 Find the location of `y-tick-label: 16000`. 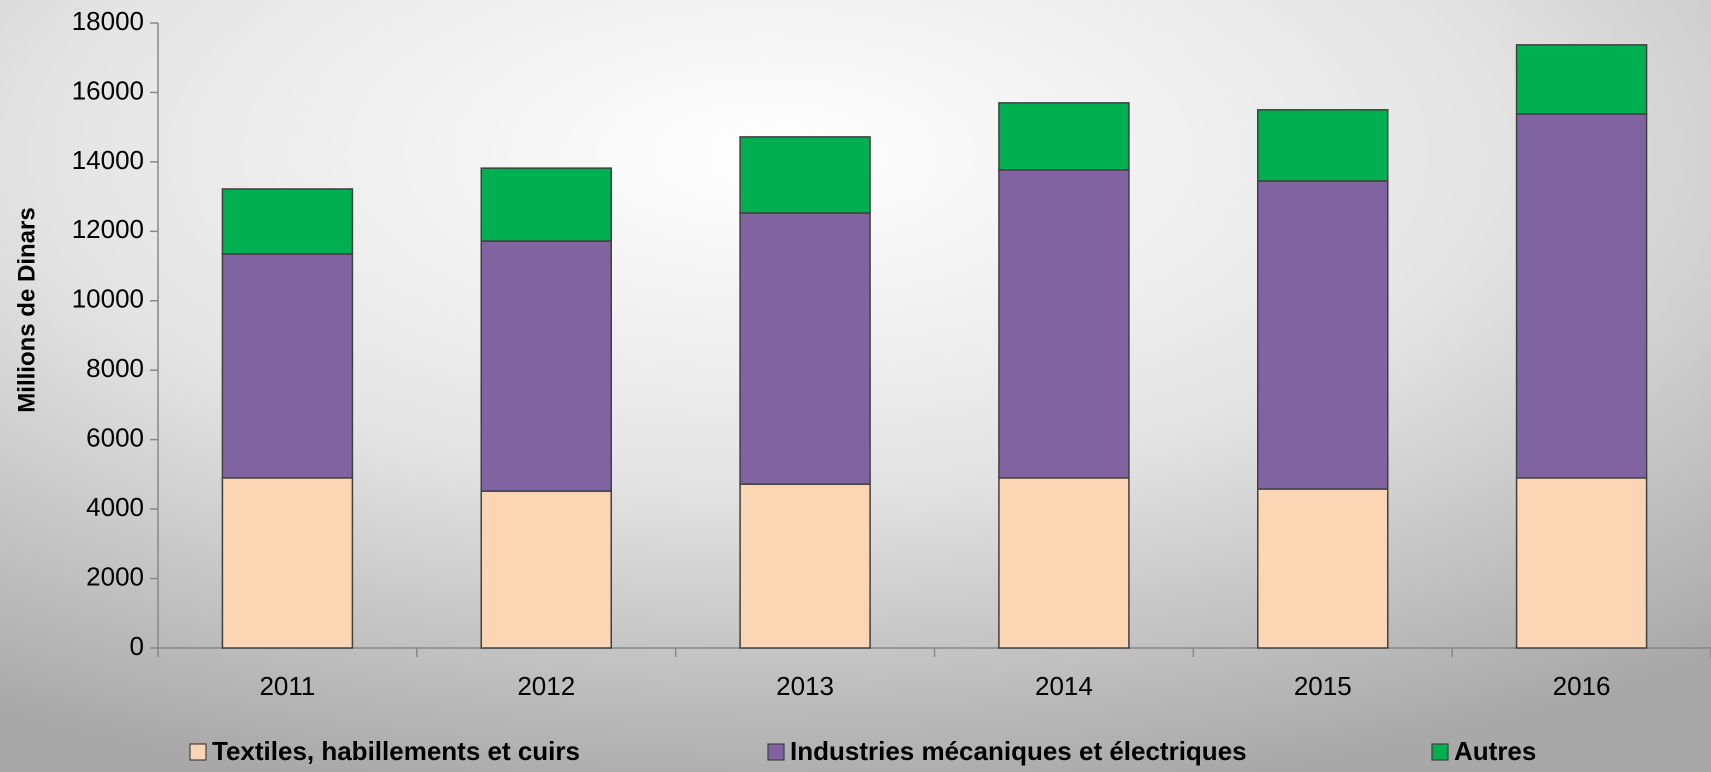

y-tick-label: 16000 is located at coordinates (108, 90).